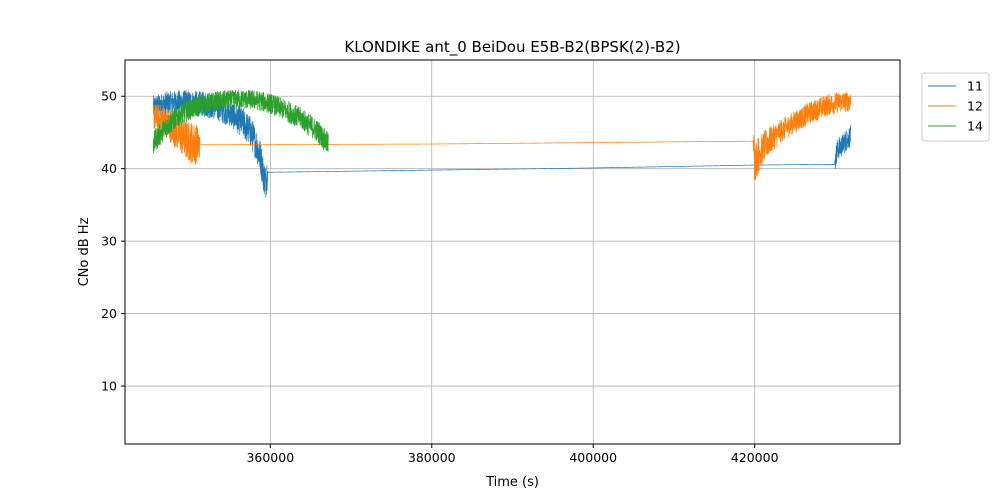  Describe the element at coordinates (975, 126) in the screenshot. I see `legend-label-14: 14` at that location.